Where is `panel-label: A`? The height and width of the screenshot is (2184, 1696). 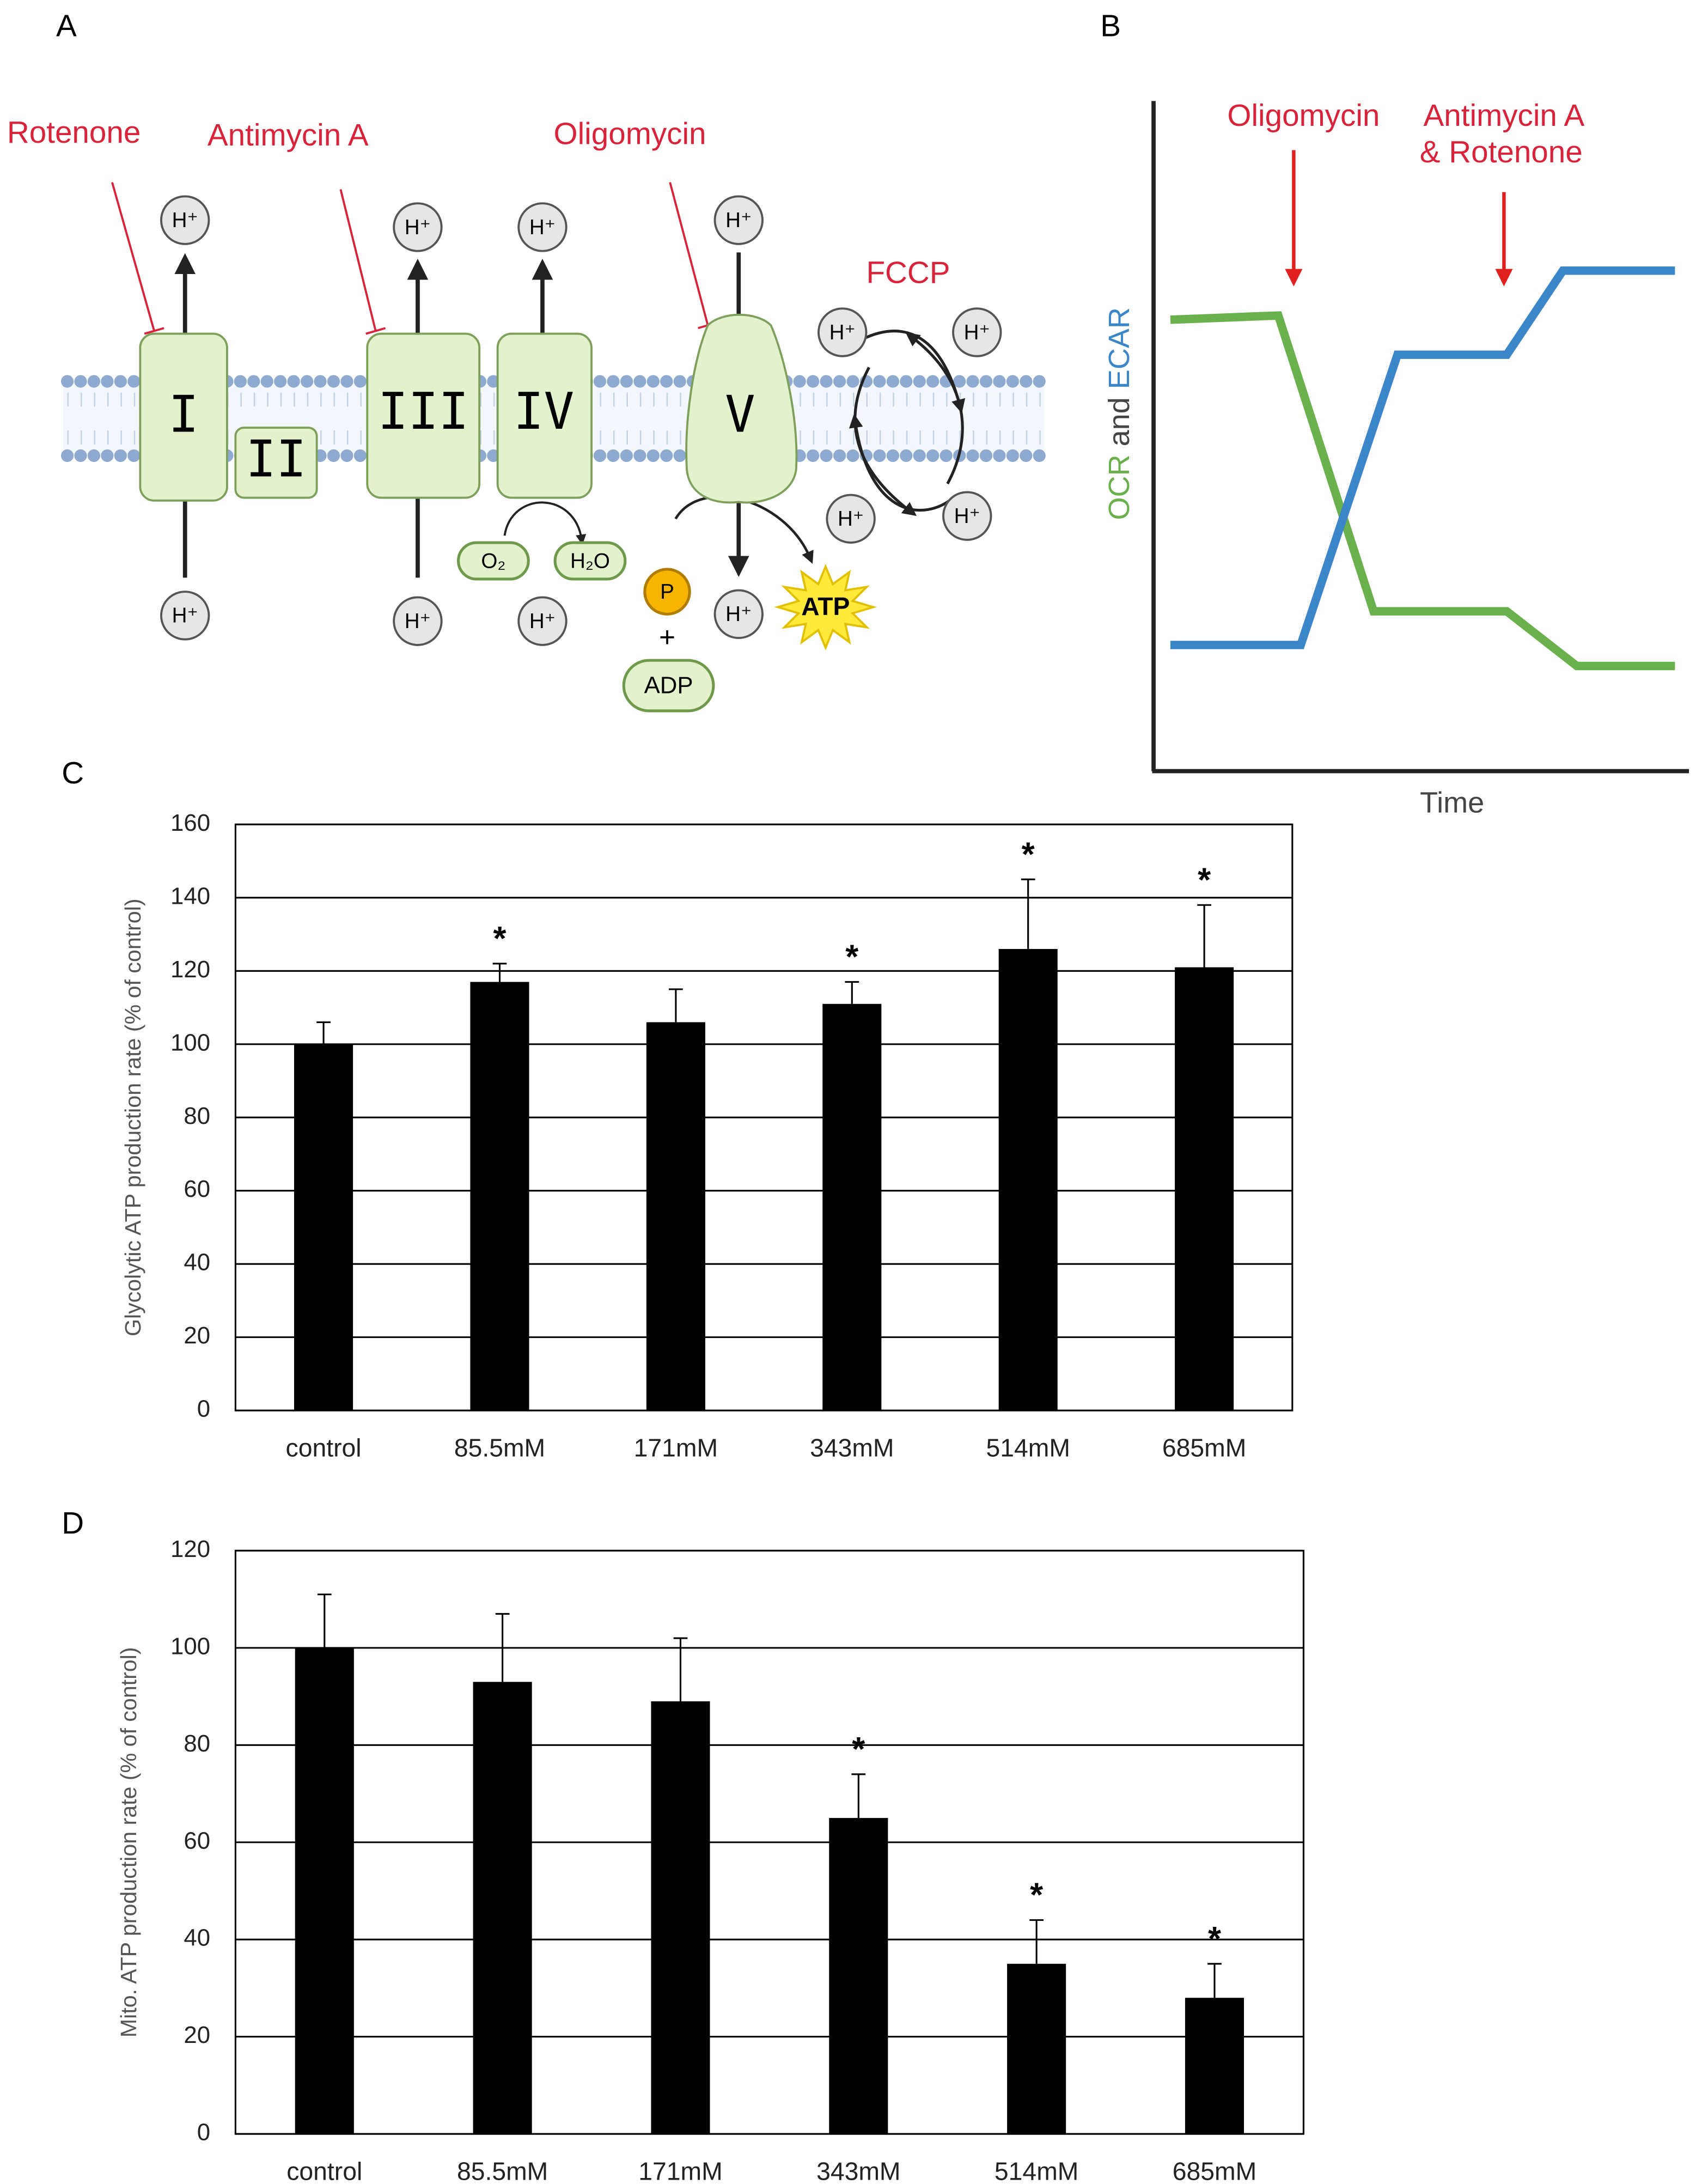
panel-label: A is located at coordinates (66, 26).